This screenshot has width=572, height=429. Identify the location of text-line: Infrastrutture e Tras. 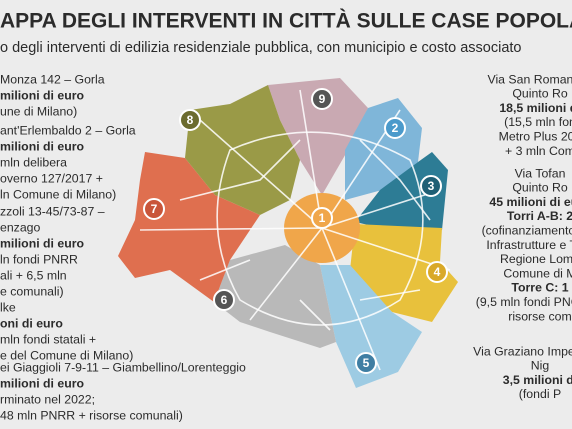
(529, 245).